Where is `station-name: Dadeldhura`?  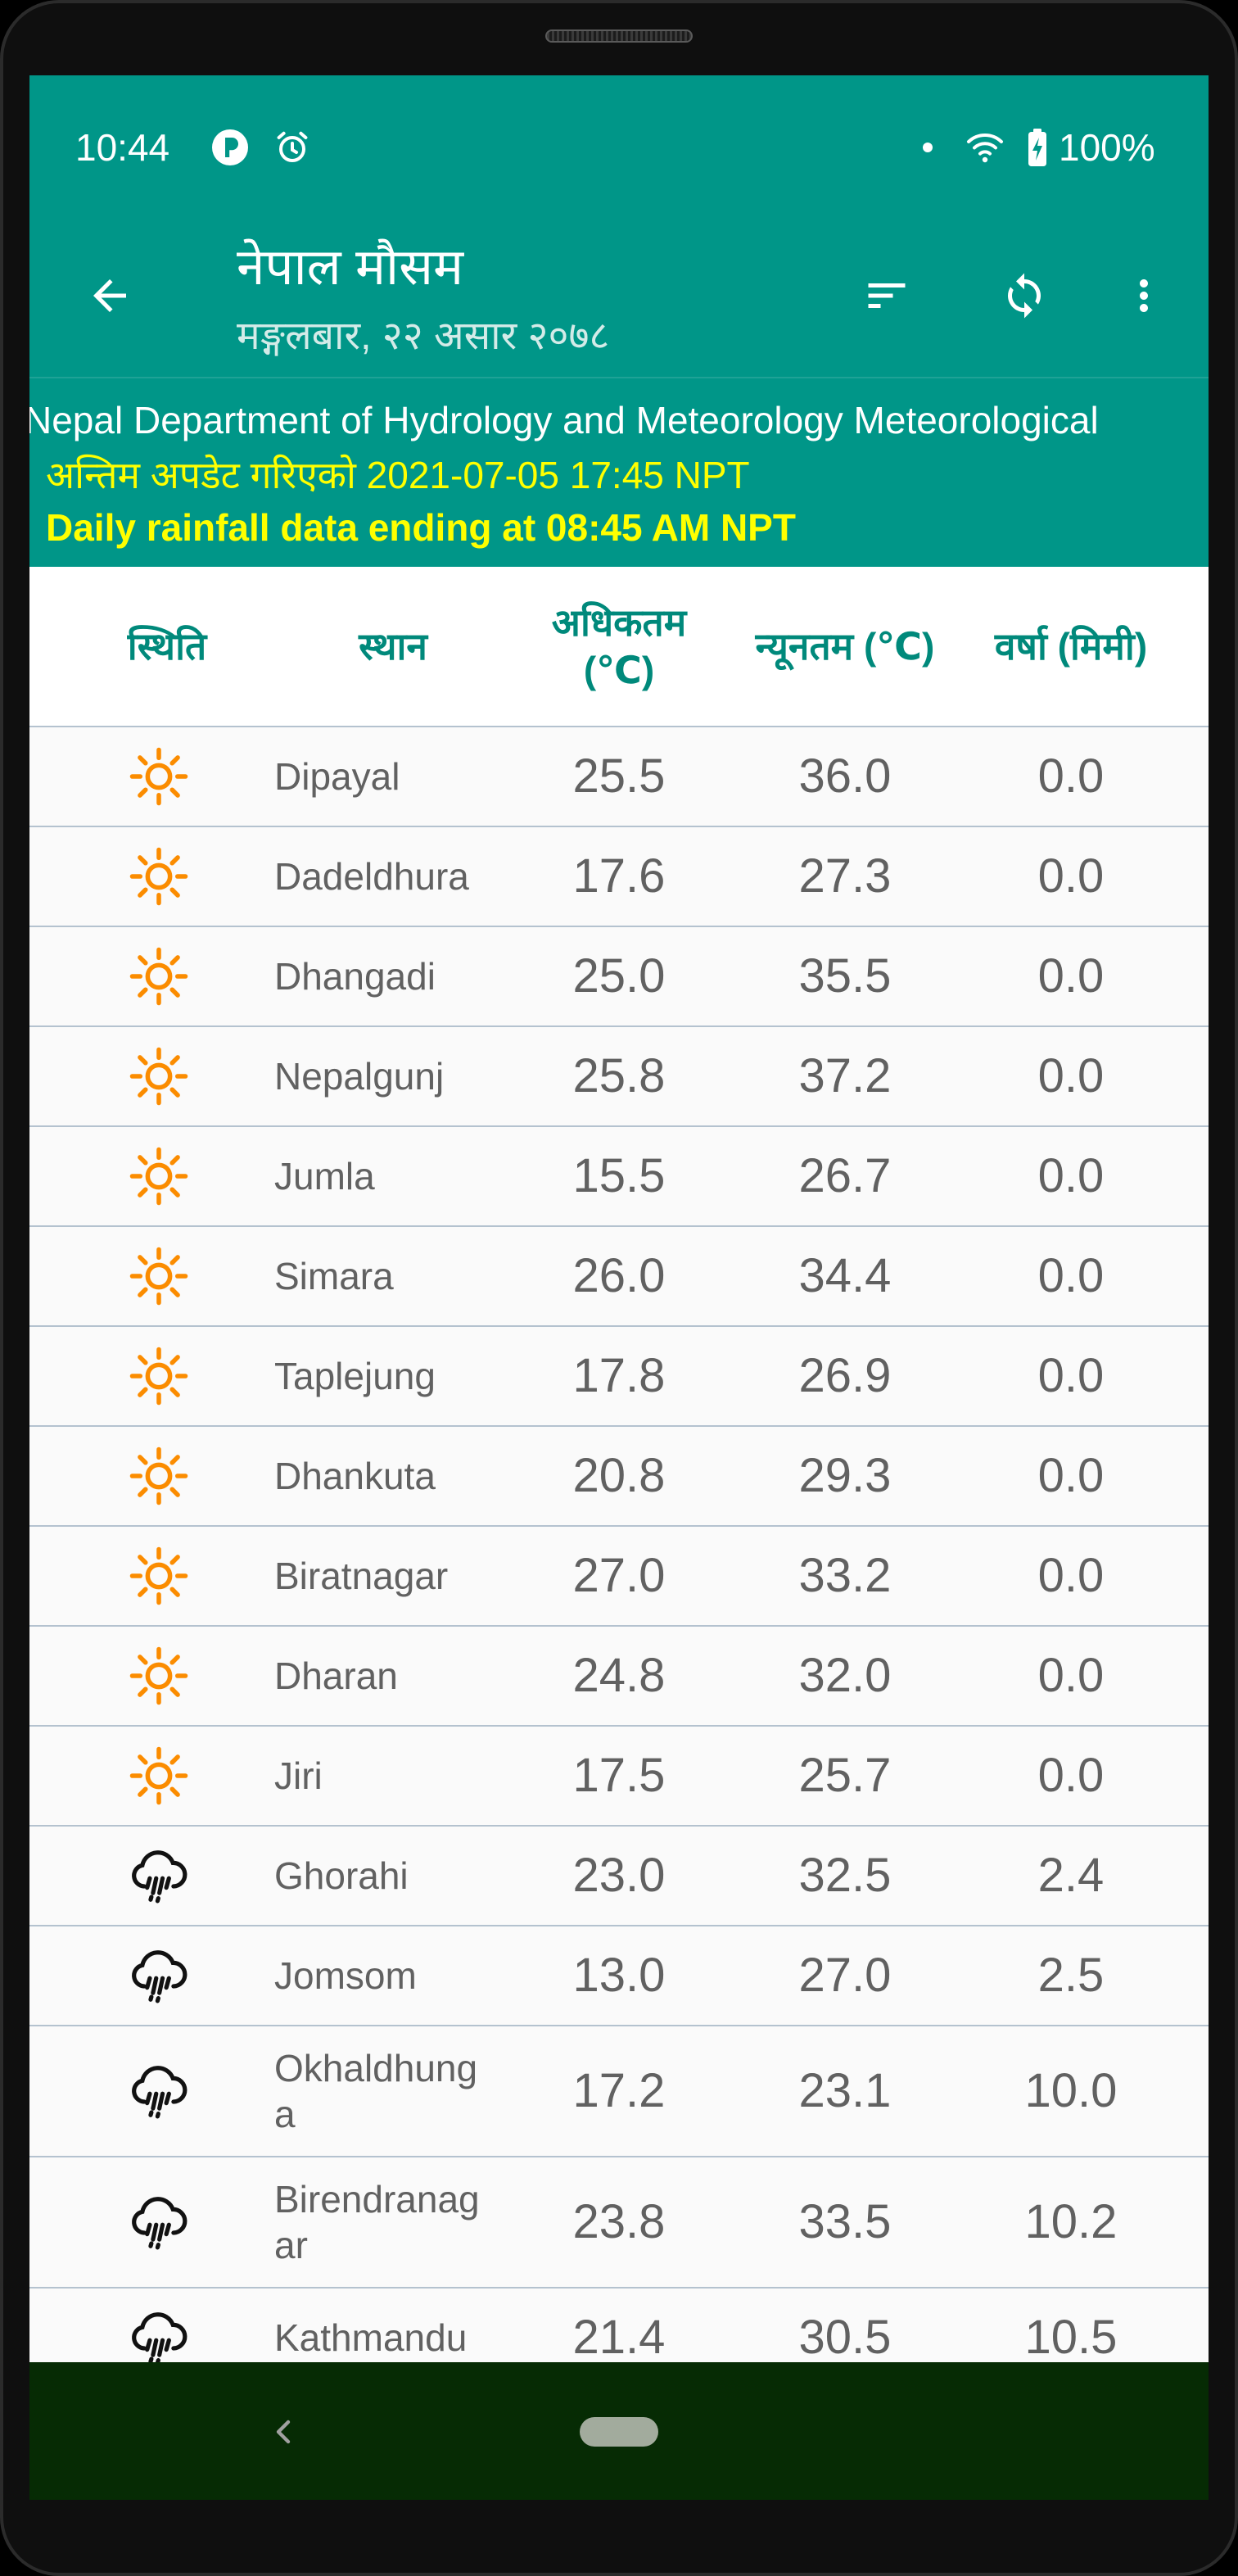 station-name: Dadeldhura is located at coordinates (372, 876).